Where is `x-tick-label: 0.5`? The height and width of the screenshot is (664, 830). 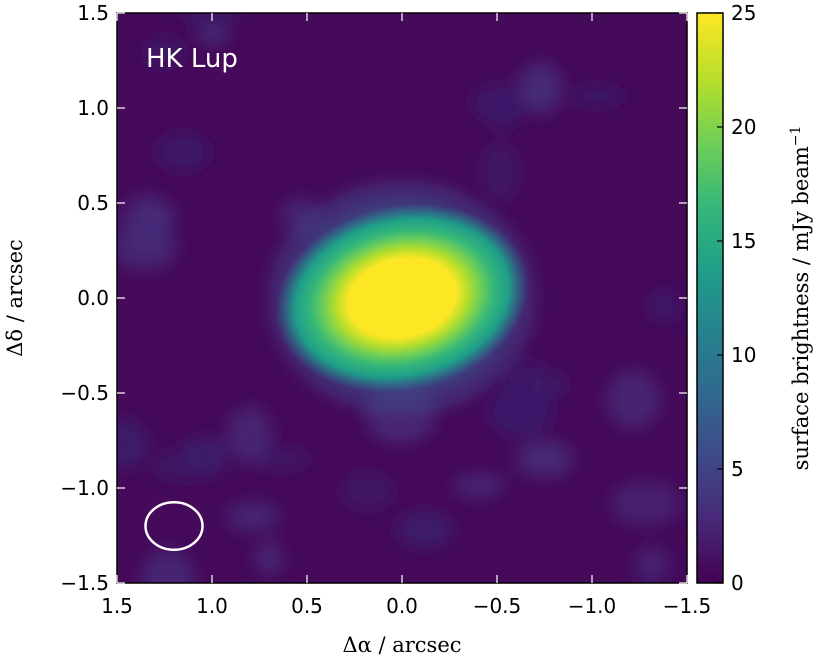 x-tick-label: 0.5 is located at coordinates (307, 606).